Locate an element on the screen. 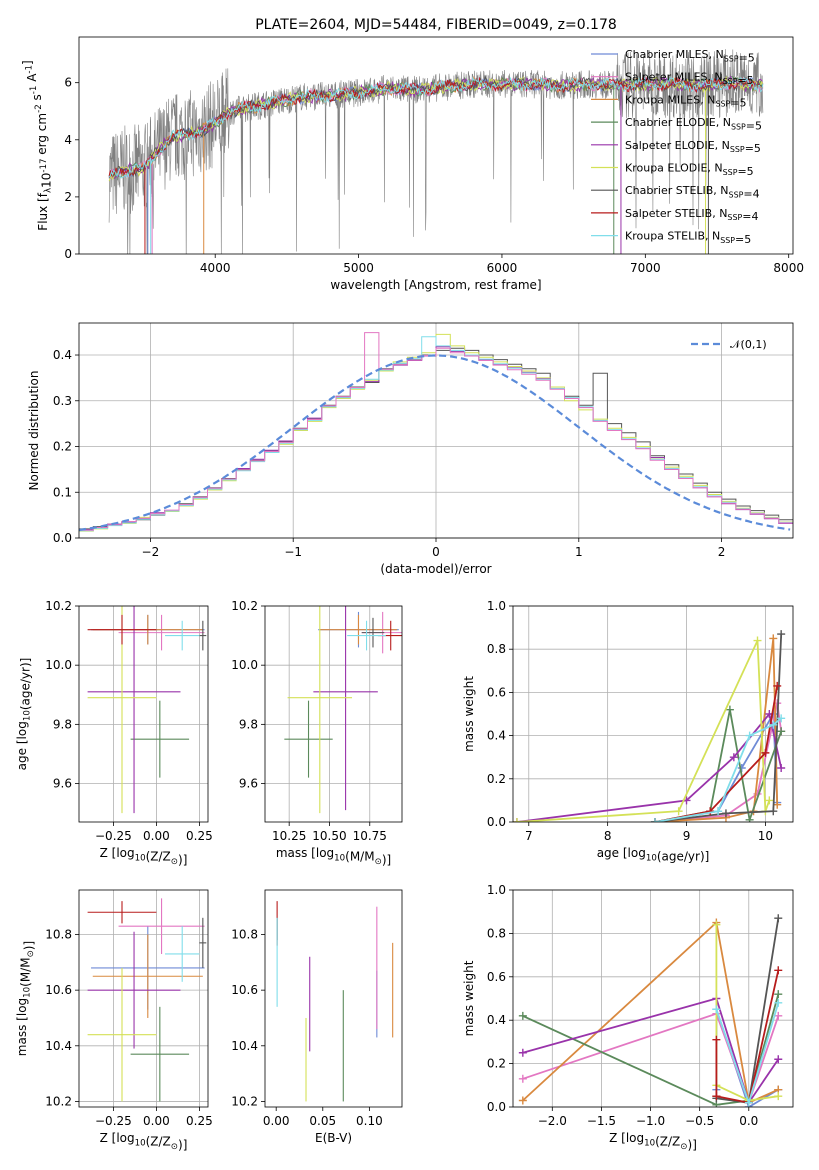 Image resolution: width=819 pixels, height=1170 pixels. x-axis-label: wavelength [Angstrom, rest frame] is located at coordinates (435, 285).